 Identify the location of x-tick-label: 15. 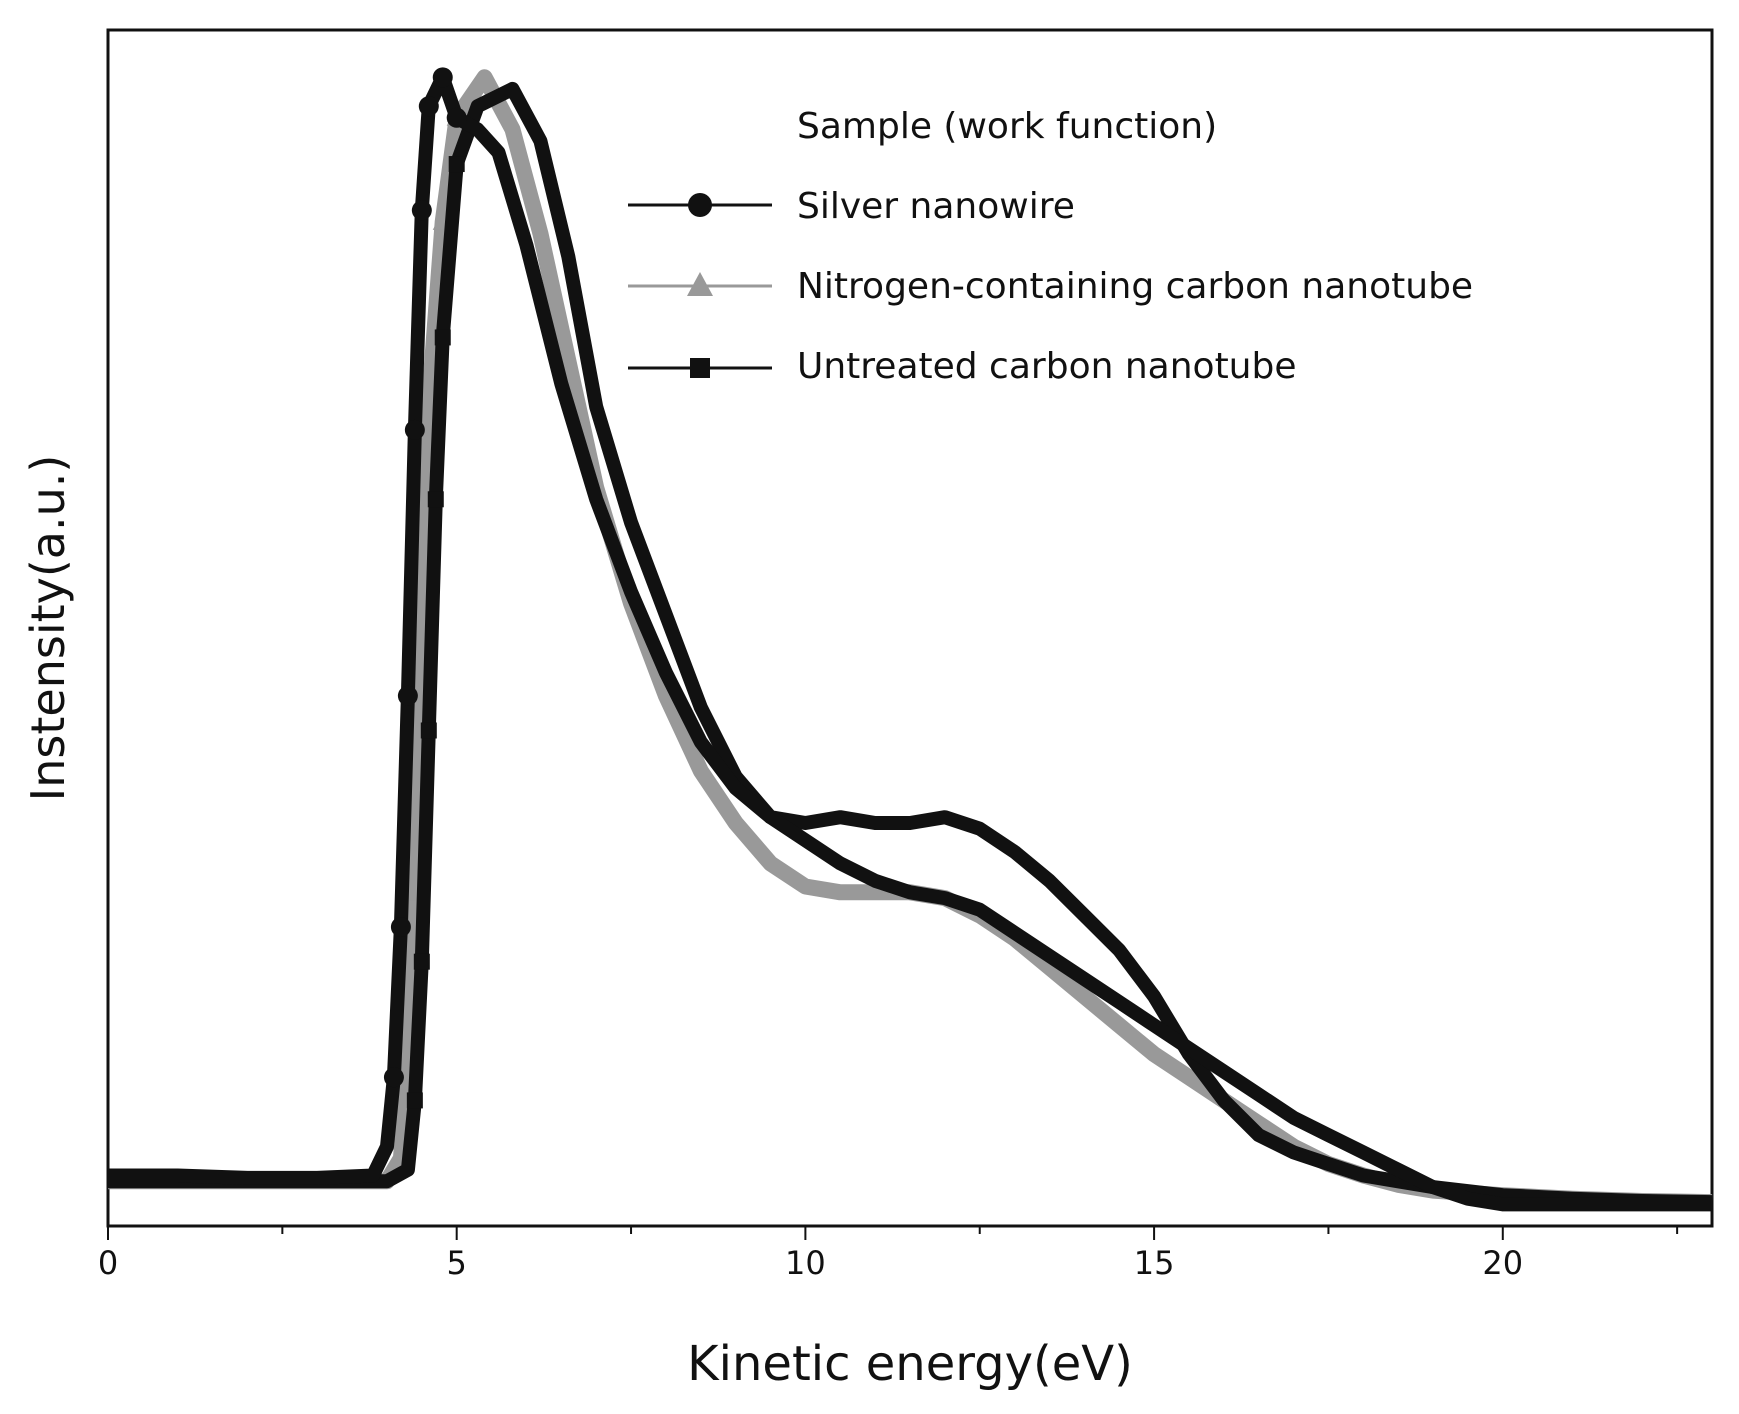
(1154, 1263).